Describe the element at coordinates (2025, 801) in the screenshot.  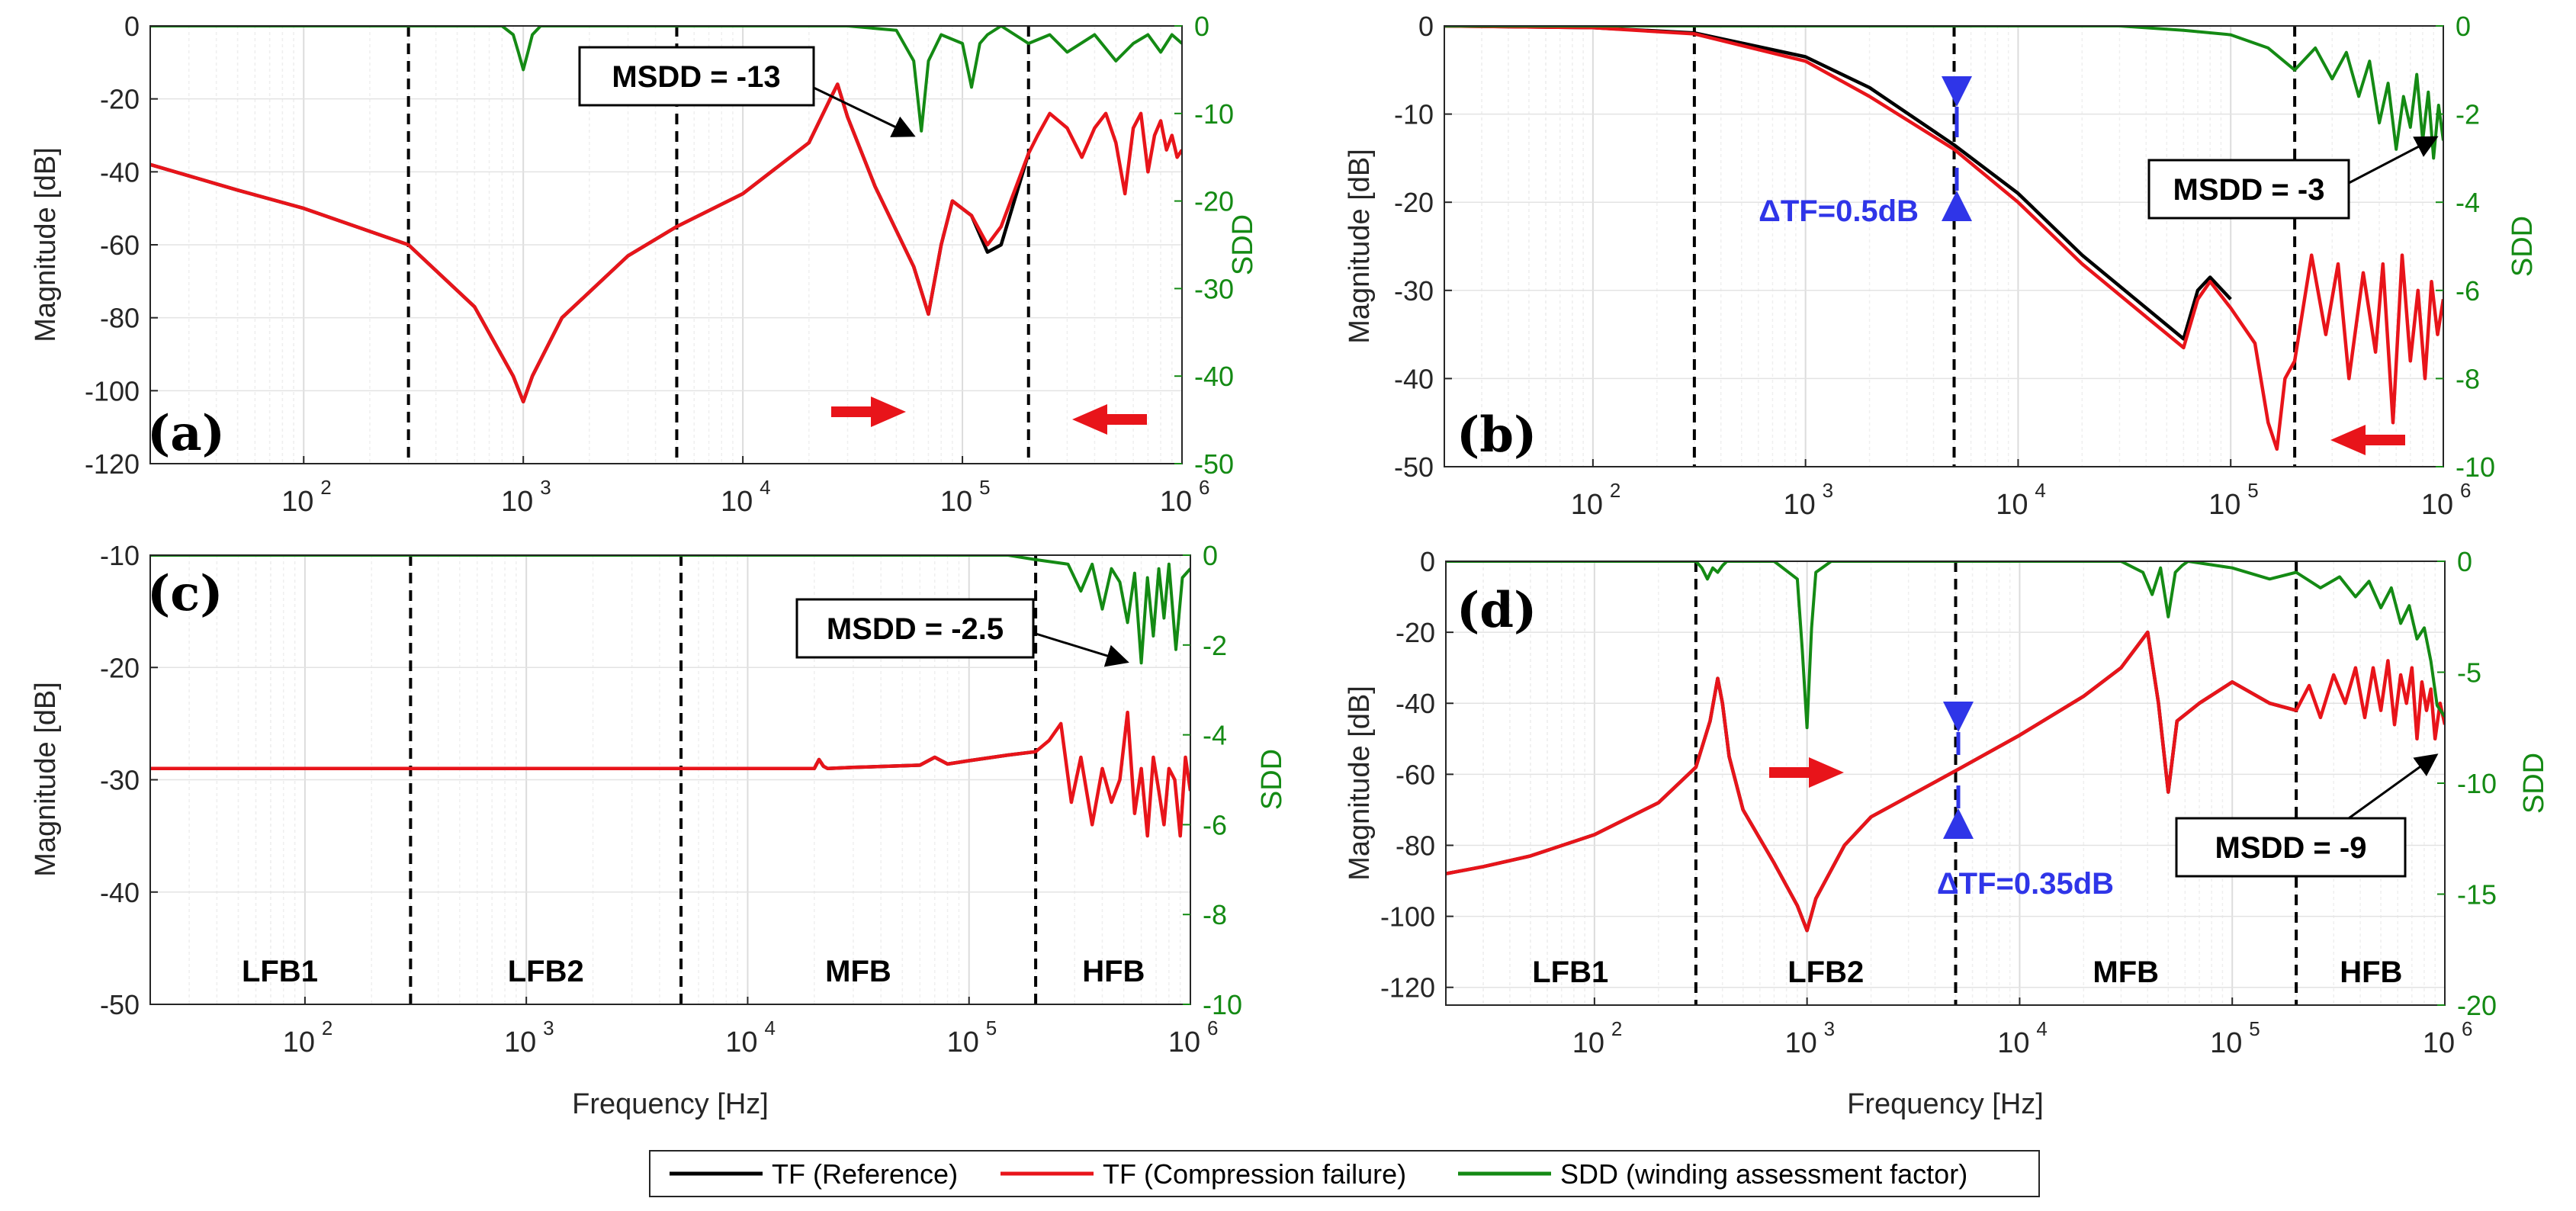
I see `delta-tf-marker-d: ΔTF=0.35dB` at that location.